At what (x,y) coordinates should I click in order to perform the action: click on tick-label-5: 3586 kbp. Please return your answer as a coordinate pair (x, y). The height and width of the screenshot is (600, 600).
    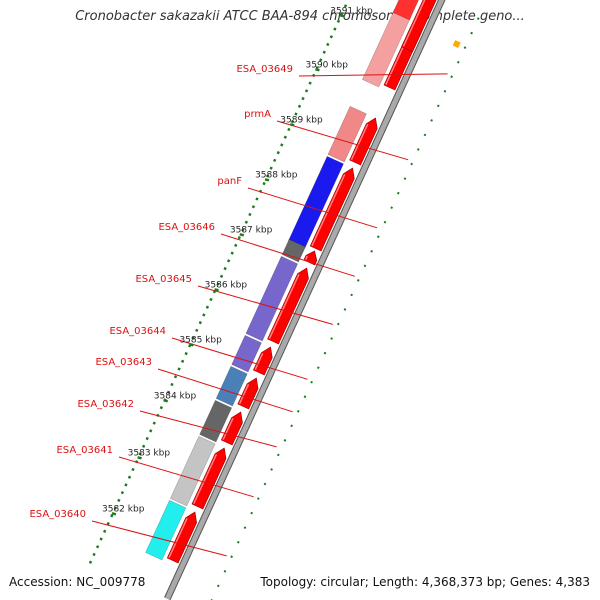
    Looking at the image, I should click on (226, 285).